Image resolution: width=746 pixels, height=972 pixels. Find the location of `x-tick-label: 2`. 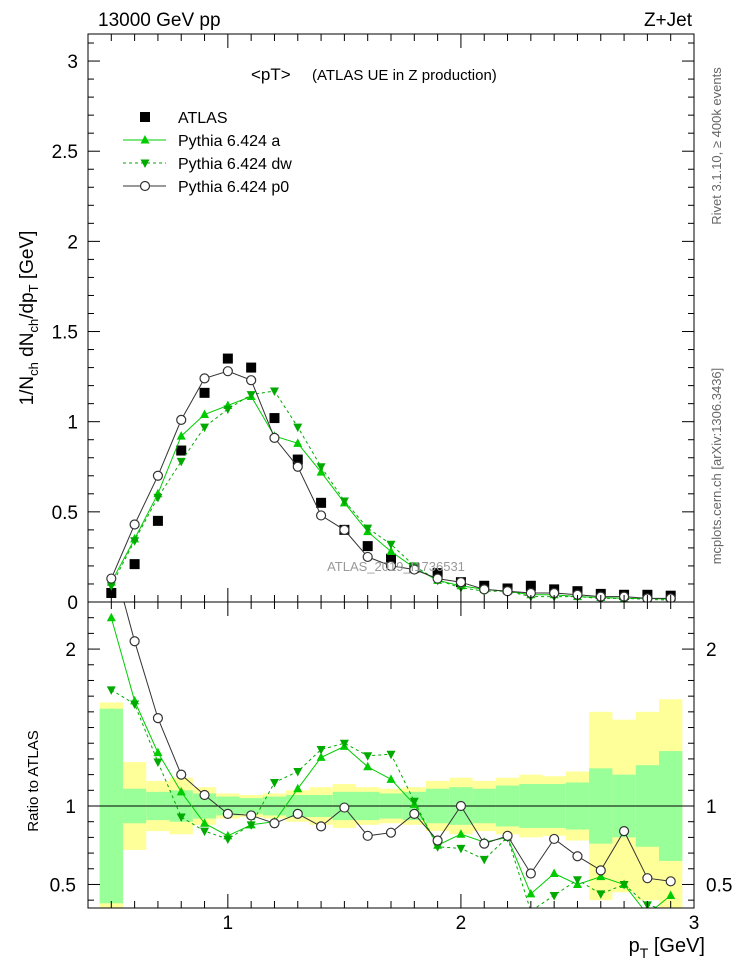

x-tick-label: 2 is located at coordinates (461, 923).